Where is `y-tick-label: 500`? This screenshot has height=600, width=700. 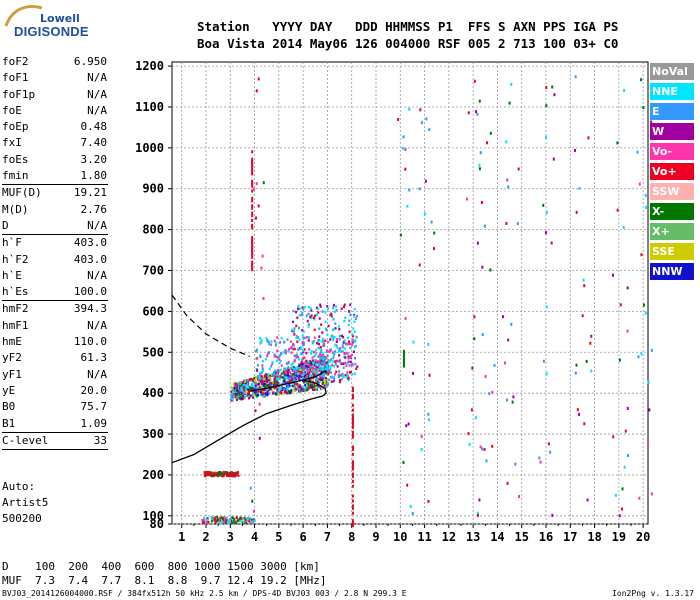
y-tick-label: 500 is located at coordinates (153, 352).